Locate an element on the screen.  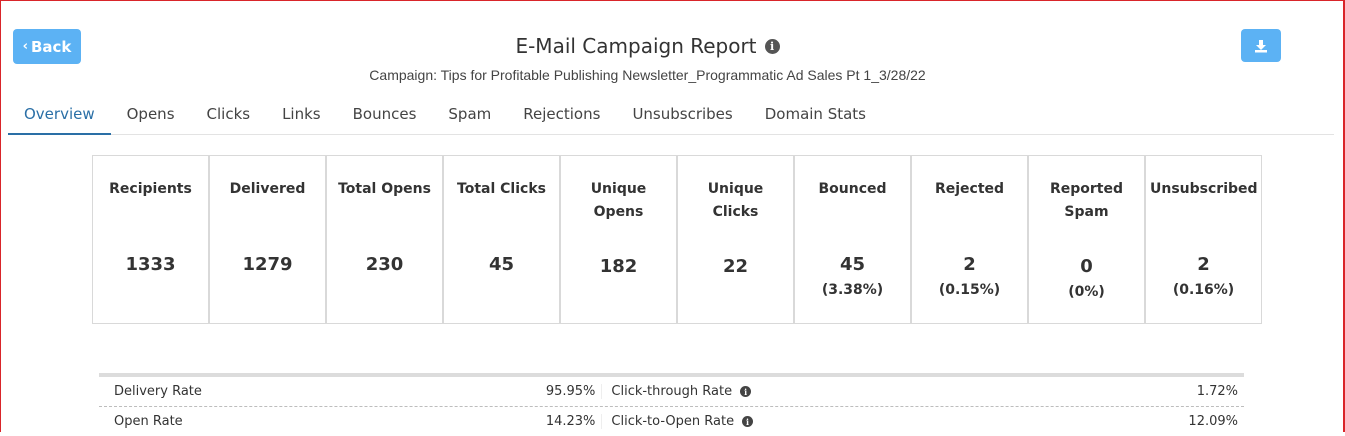
back-button-label: Back is located at coordinates (51, 46).